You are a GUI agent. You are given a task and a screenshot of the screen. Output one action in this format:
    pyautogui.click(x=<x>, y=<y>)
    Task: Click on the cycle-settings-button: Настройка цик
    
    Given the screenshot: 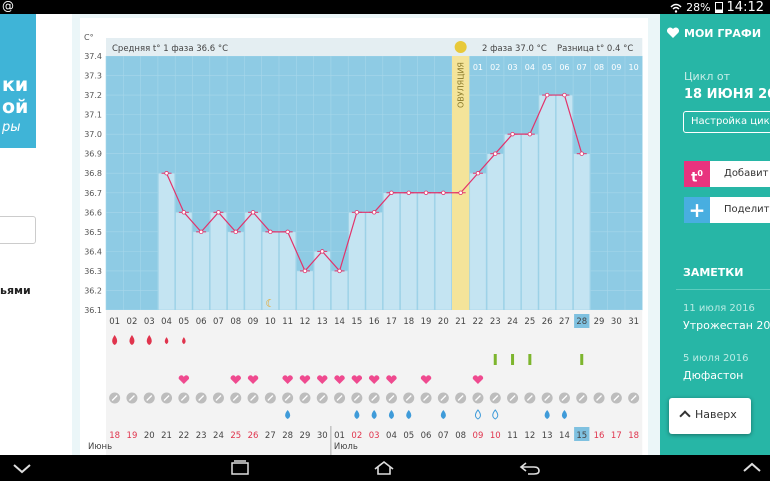 What is the action you would take?
    pyautogui.click(x=726, y=122)
    